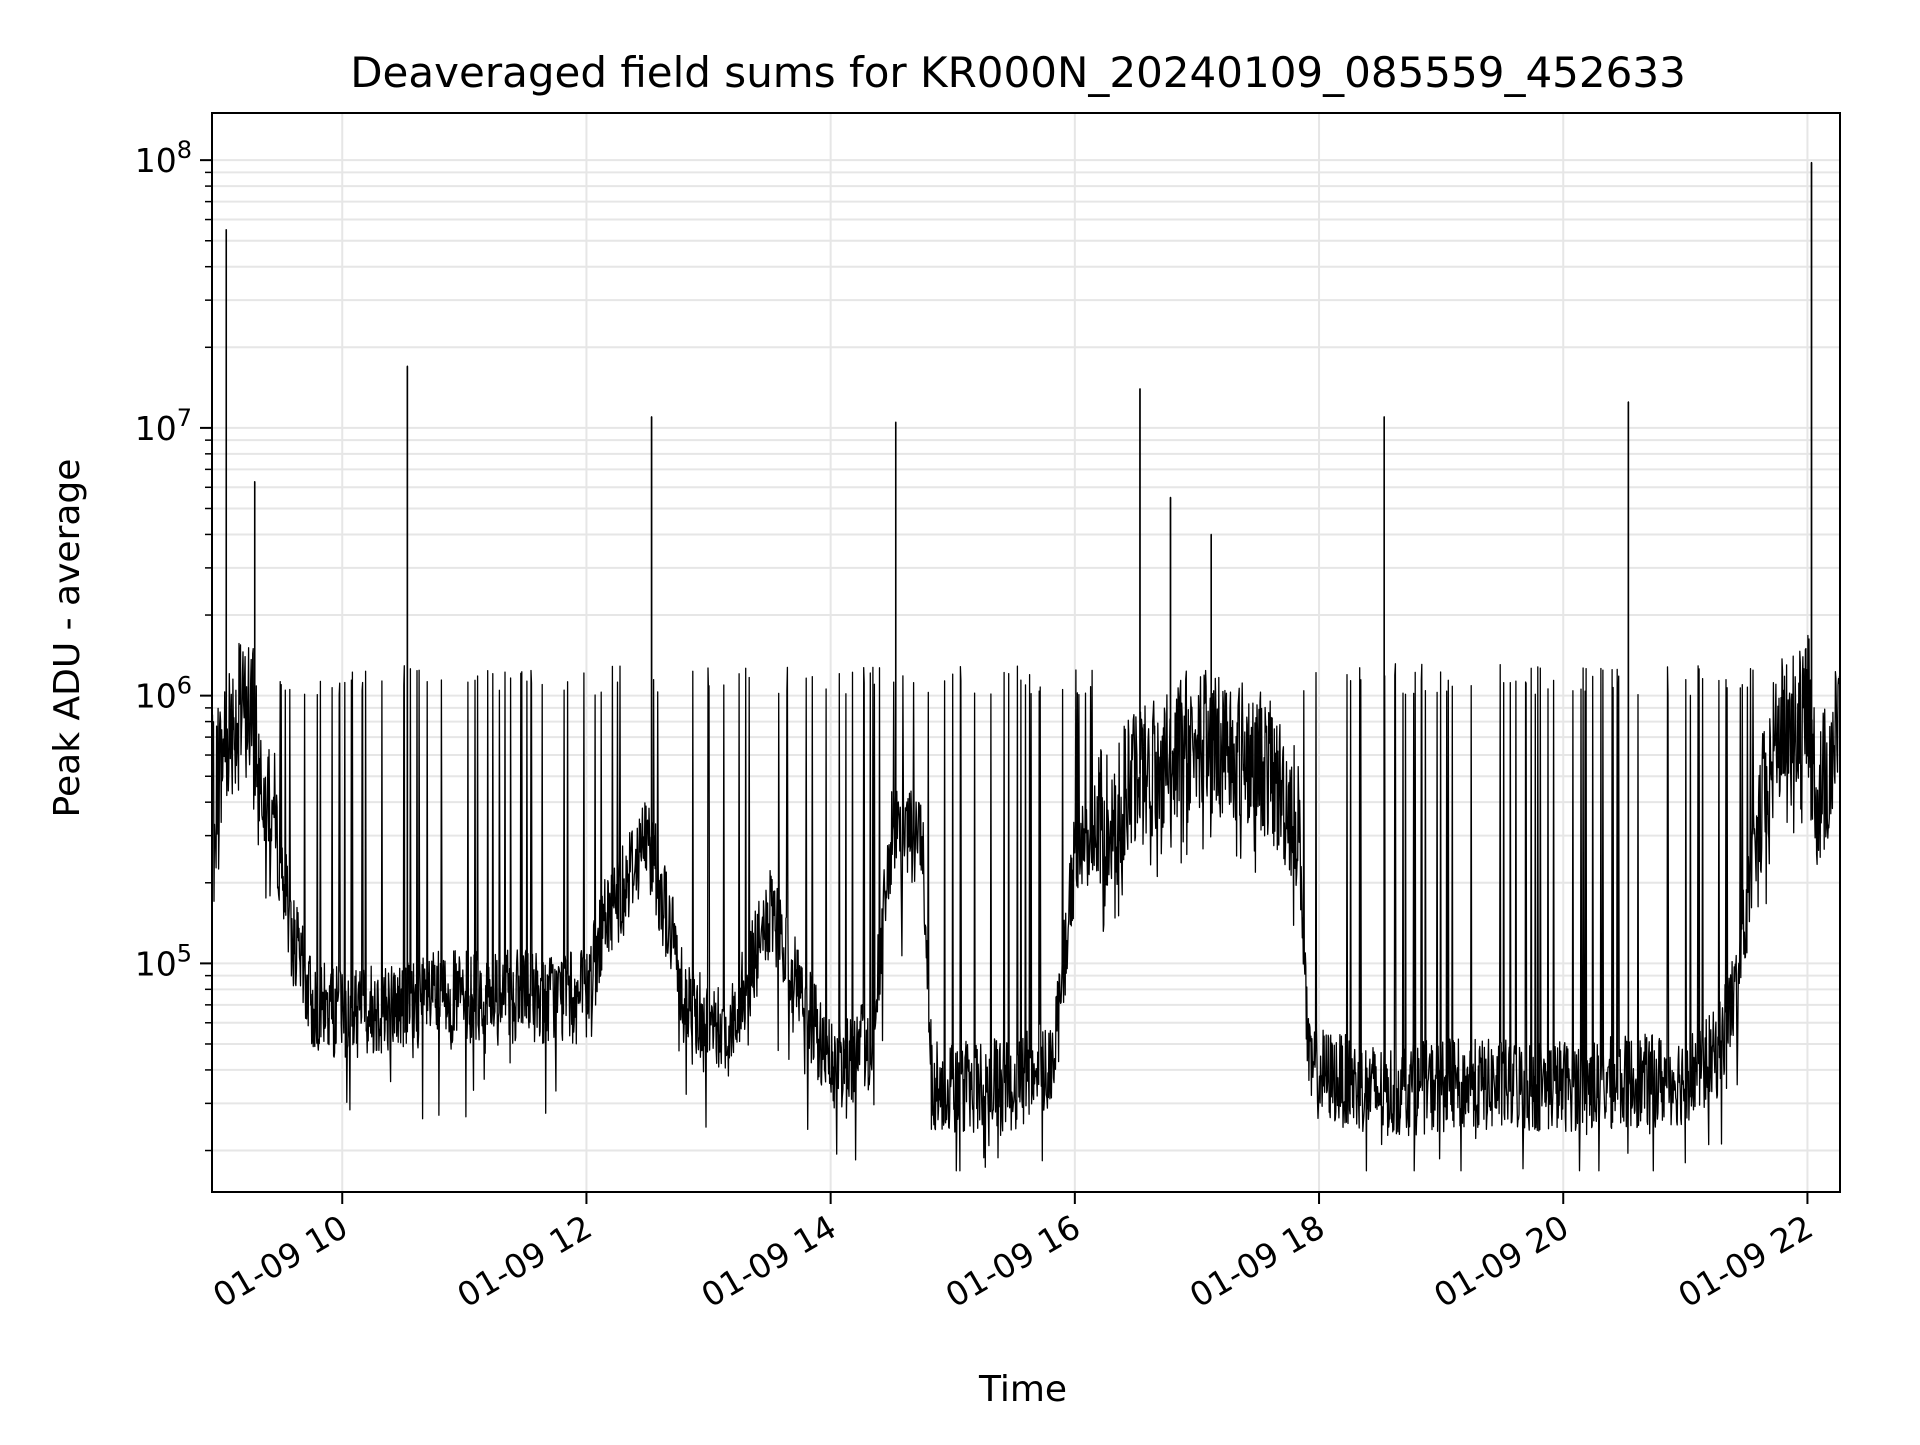 This screenshot has height=1445, width=1920. Describe the element at coordinates (67, 638) in the screenshot. I see `y-axis-label: Peak ADU - average` at that location.